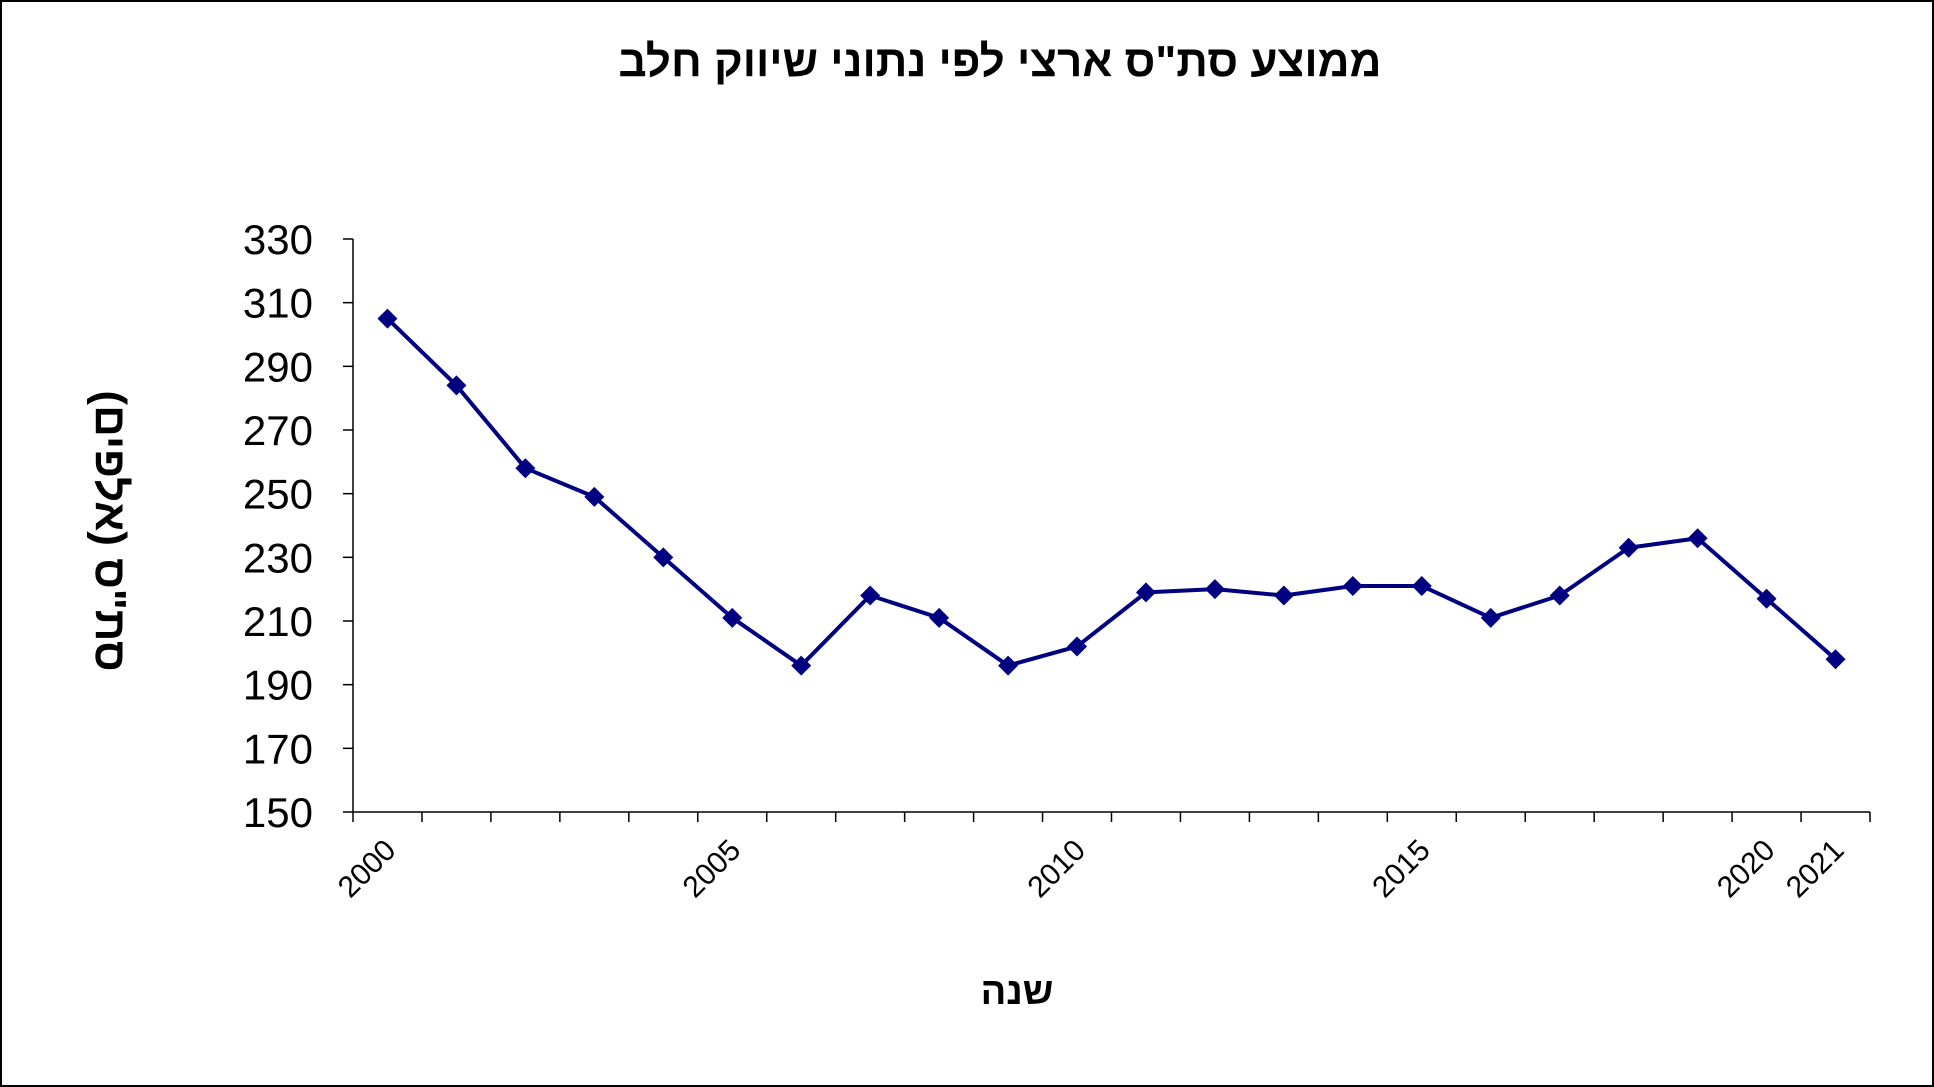 The width and height of the screenshot is (1934, 1087). What do you see at coordinates (278, 239) in the screenshot?
I see `y-tick-label: 330` at bounding box center [278, 239].